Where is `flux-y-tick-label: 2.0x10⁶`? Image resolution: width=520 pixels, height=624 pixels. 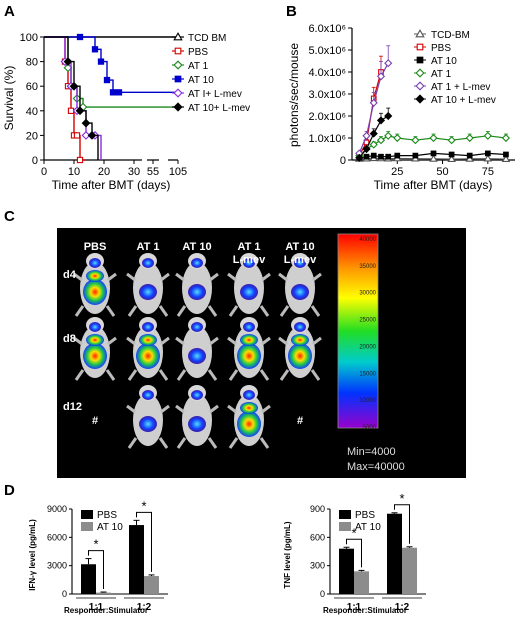 flux-y-tick-label: 2.0x10⁶ is located at coordinates (327, 117).